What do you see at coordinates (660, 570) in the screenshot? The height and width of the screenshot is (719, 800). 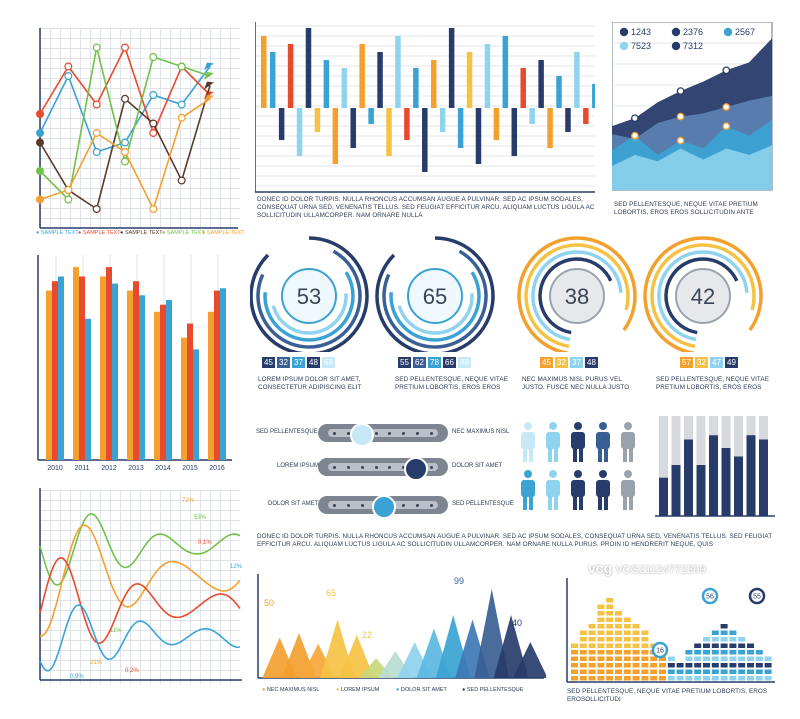 I see `watermark-text: VCG21124772309` at bounding box center [660, 570].